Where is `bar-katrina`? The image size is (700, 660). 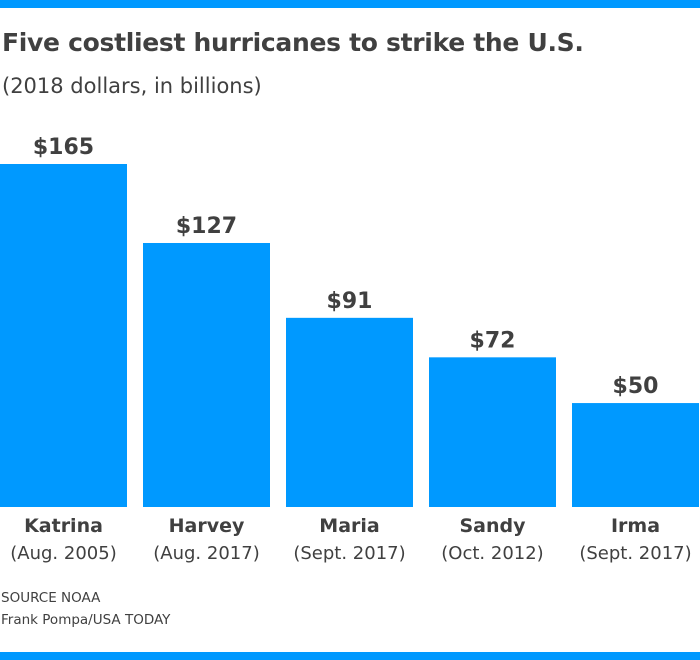 bar-katrina is located at coordinates (63, 335).